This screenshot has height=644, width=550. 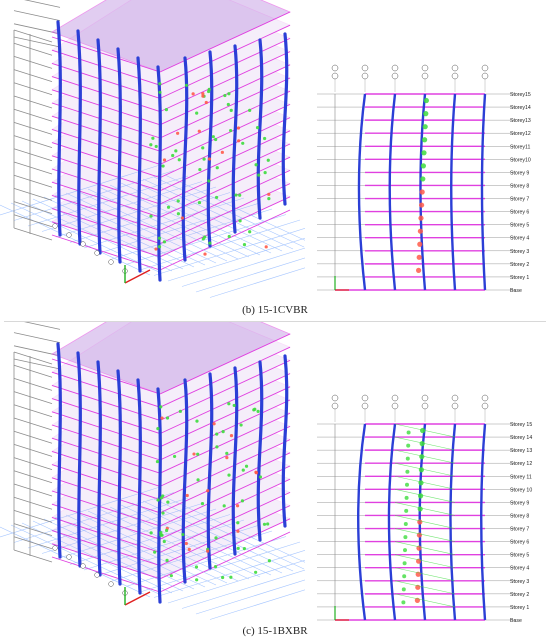 What do you see at coordinates (519, 516) in the screenshot?
I see `storey-label: Storey 8` at bounding box center [519, 516].